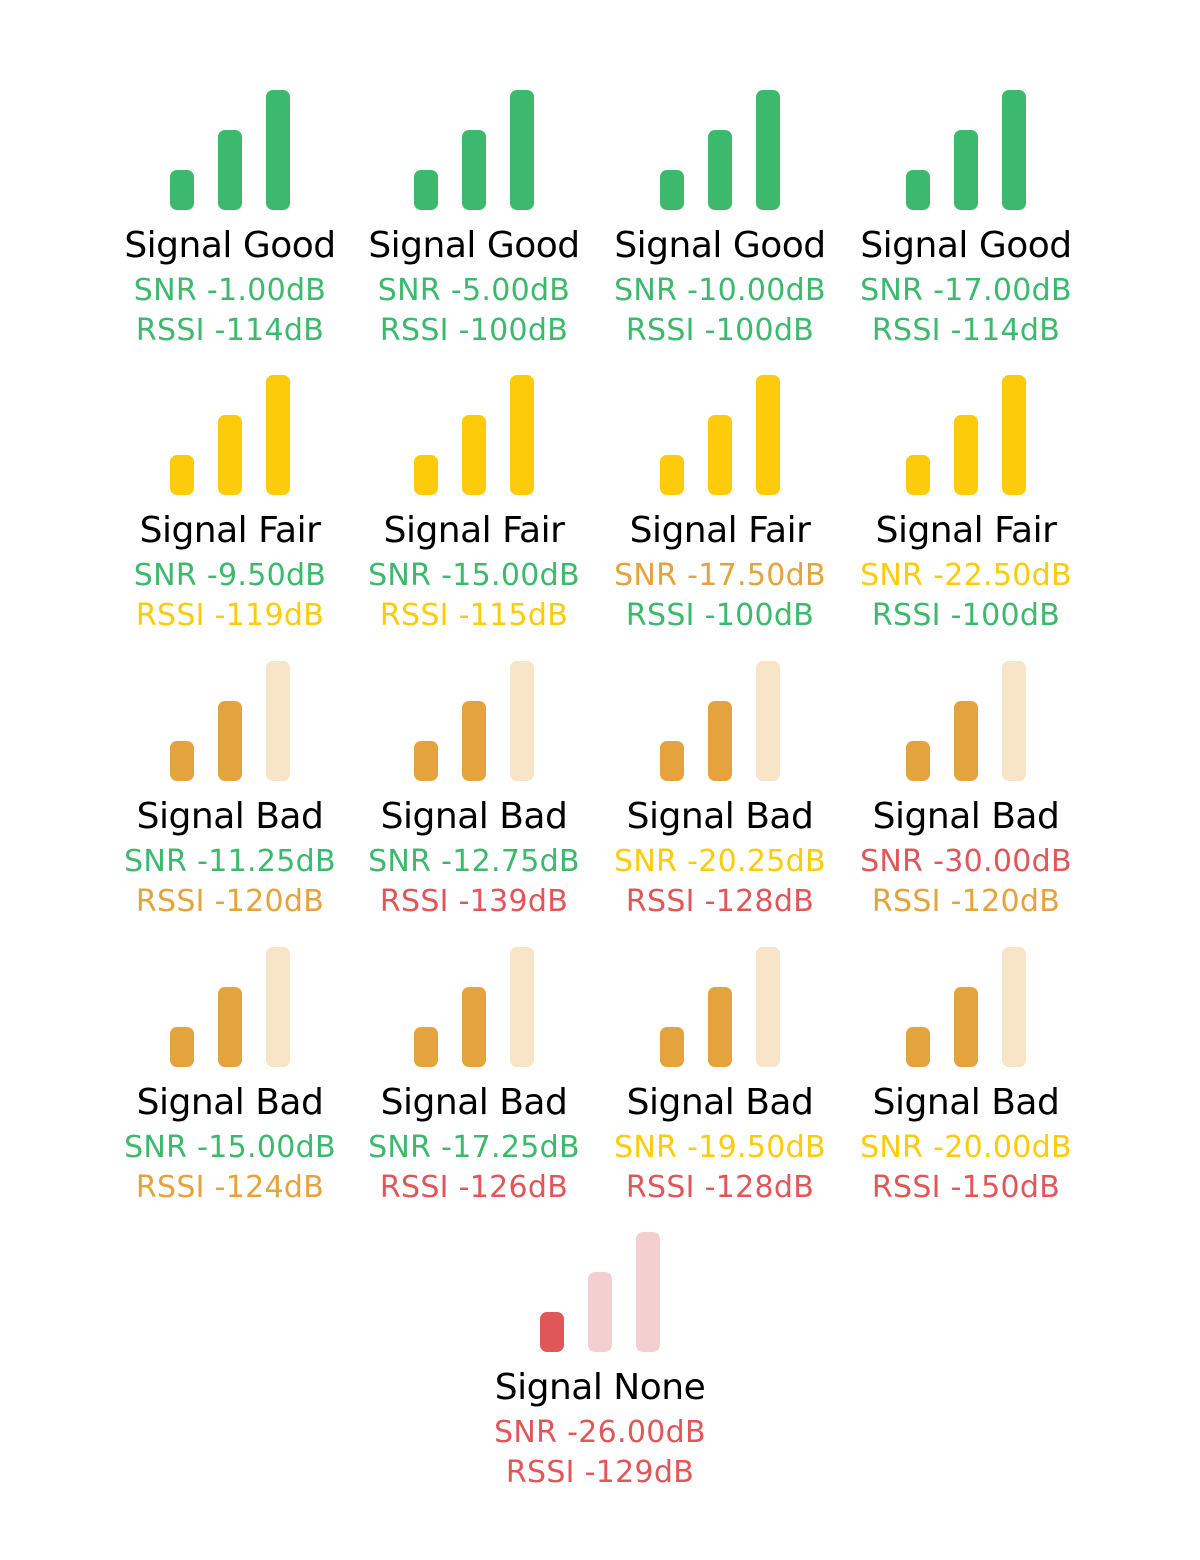 This screenshot has width=1200, height=1560. Describe the element at coordinates (966, 505) in the screenshot. I see `signal-indicator: Signal Fair SNR -22.50dB RSSI -100dB` at that location.